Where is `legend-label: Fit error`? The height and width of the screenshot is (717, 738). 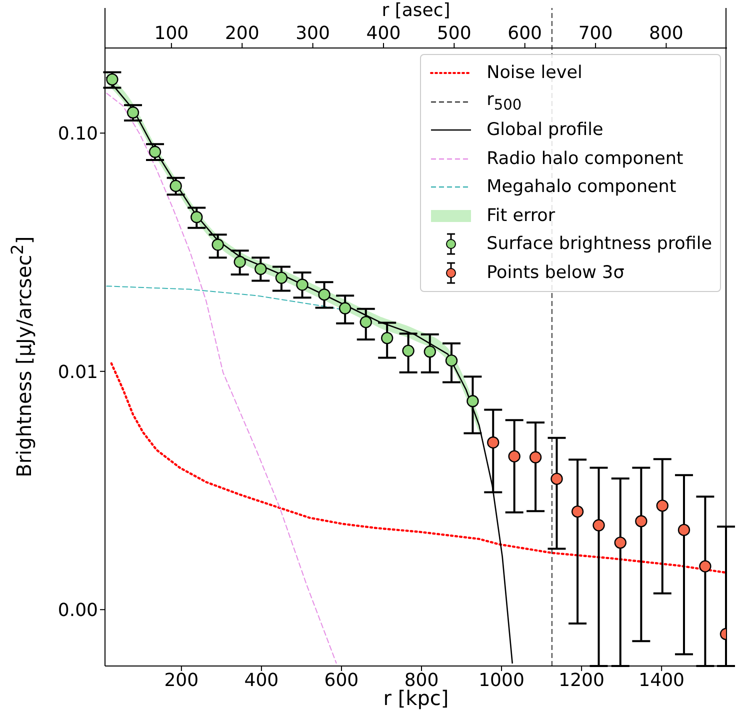 legend-label: Fit error is located at coordinates (521, 216).